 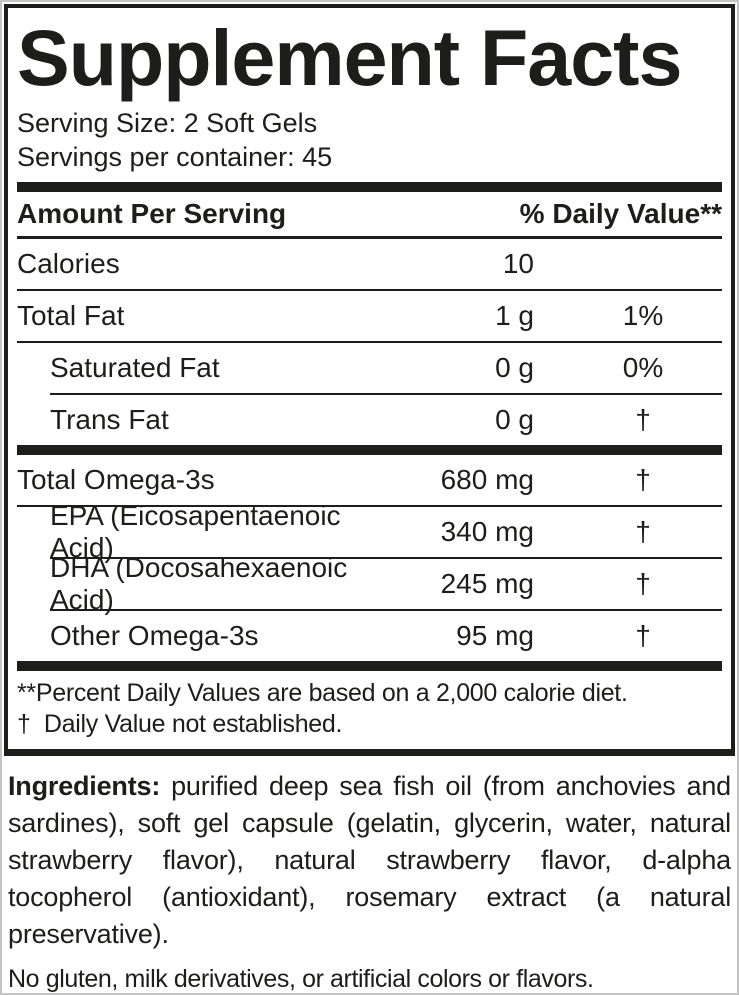 I want to click on nutrient-name: DHA (Docosahexaenoic Acid), so click(x=199, y=583).